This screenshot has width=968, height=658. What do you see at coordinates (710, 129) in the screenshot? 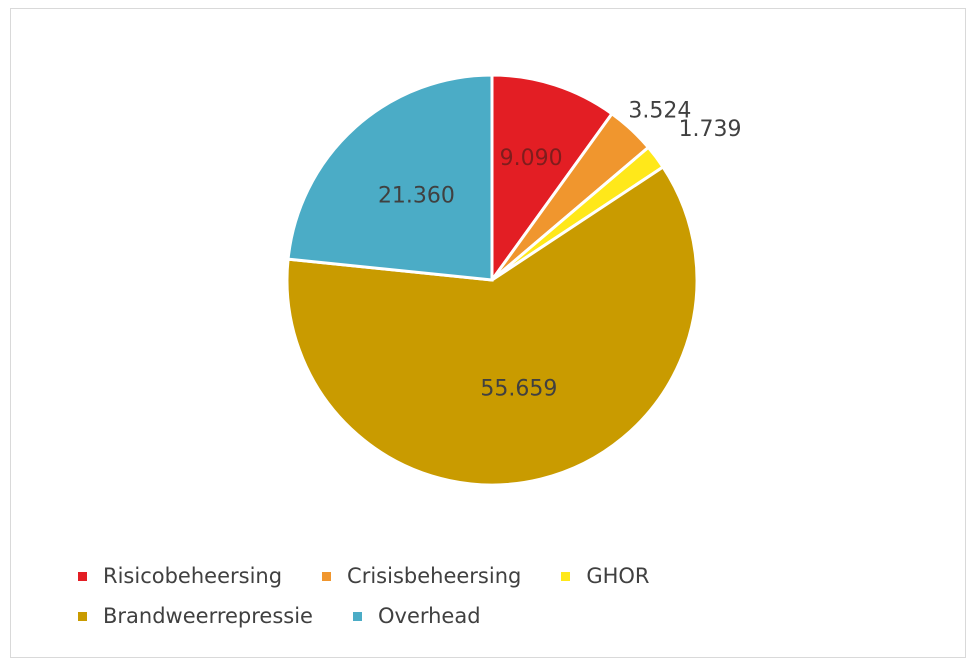
I see `data-label-ghor: 1.739` at bounding box center [710, 129].